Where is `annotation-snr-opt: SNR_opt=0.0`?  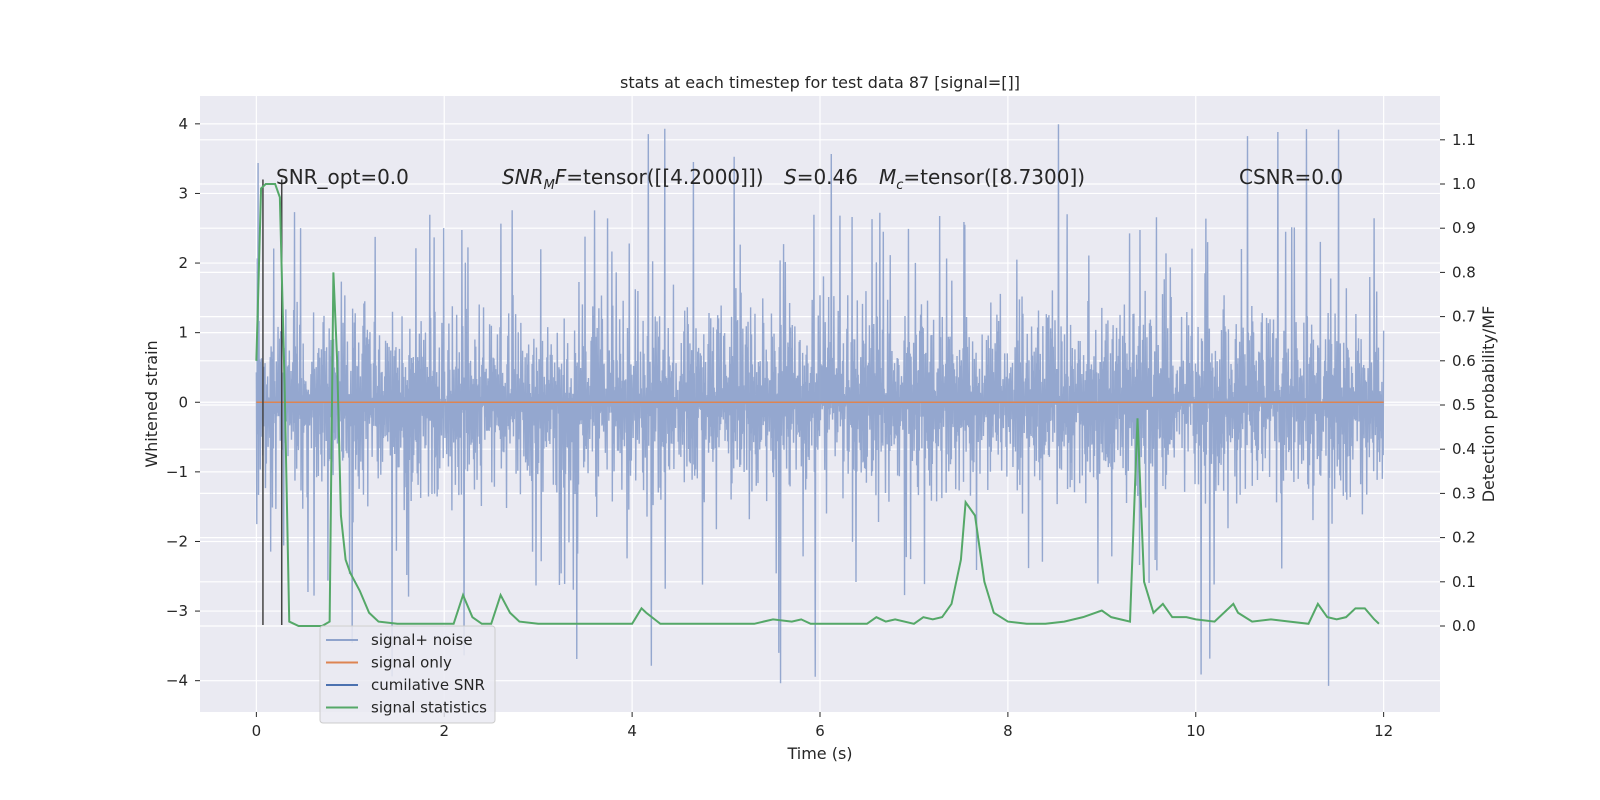
annotation-snr-opt: SNR_opt=0.0 is located at coordinates (342, 177).